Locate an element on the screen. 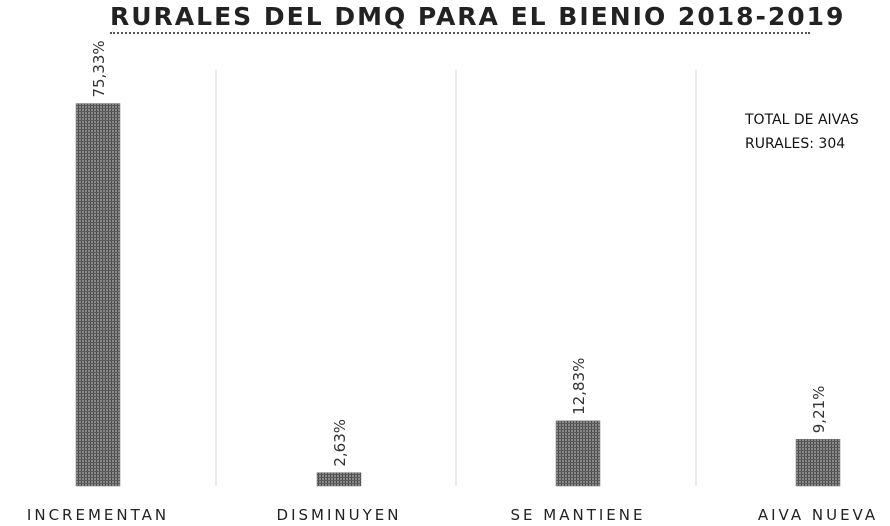  data-label-disminuyen: 2,63% is located at coordinates (340, 443).